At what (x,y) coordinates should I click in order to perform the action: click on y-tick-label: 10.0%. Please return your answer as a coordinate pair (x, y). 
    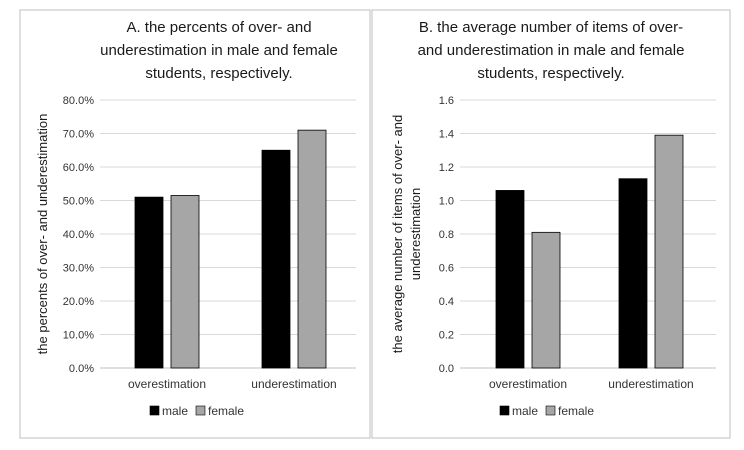
    Looking at the image, I should click on (78, 336).